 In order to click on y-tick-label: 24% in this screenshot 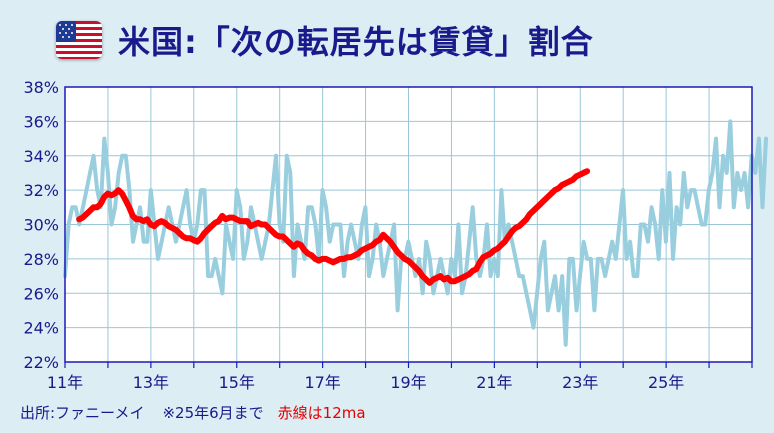, I will do `click(41, 328)`.